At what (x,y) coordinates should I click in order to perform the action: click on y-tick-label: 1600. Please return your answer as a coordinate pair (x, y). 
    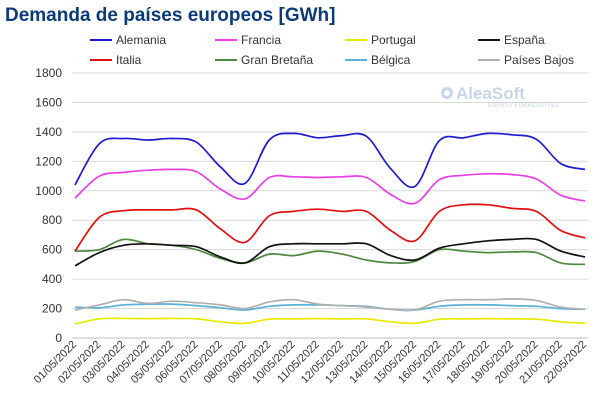
    Looking at the image, I should click on (48, 102).